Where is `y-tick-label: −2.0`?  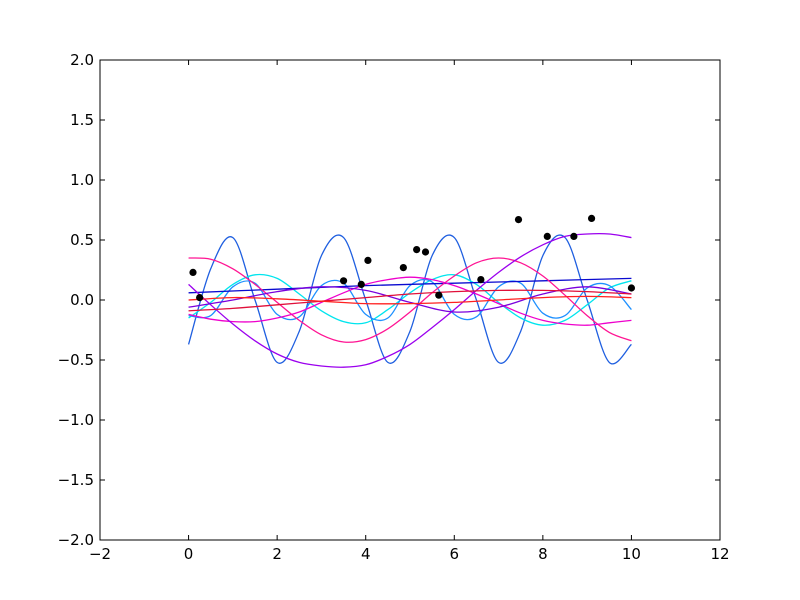
y-tick-label: −2.0 is located at coordinates (76, 540).